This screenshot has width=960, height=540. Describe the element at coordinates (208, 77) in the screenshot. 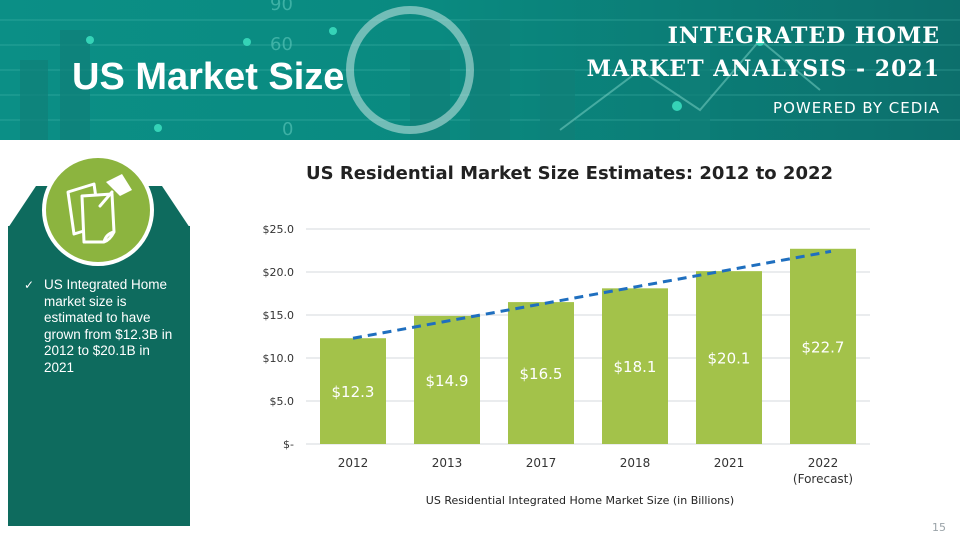

I see `page-title: US Market Size` at that location.